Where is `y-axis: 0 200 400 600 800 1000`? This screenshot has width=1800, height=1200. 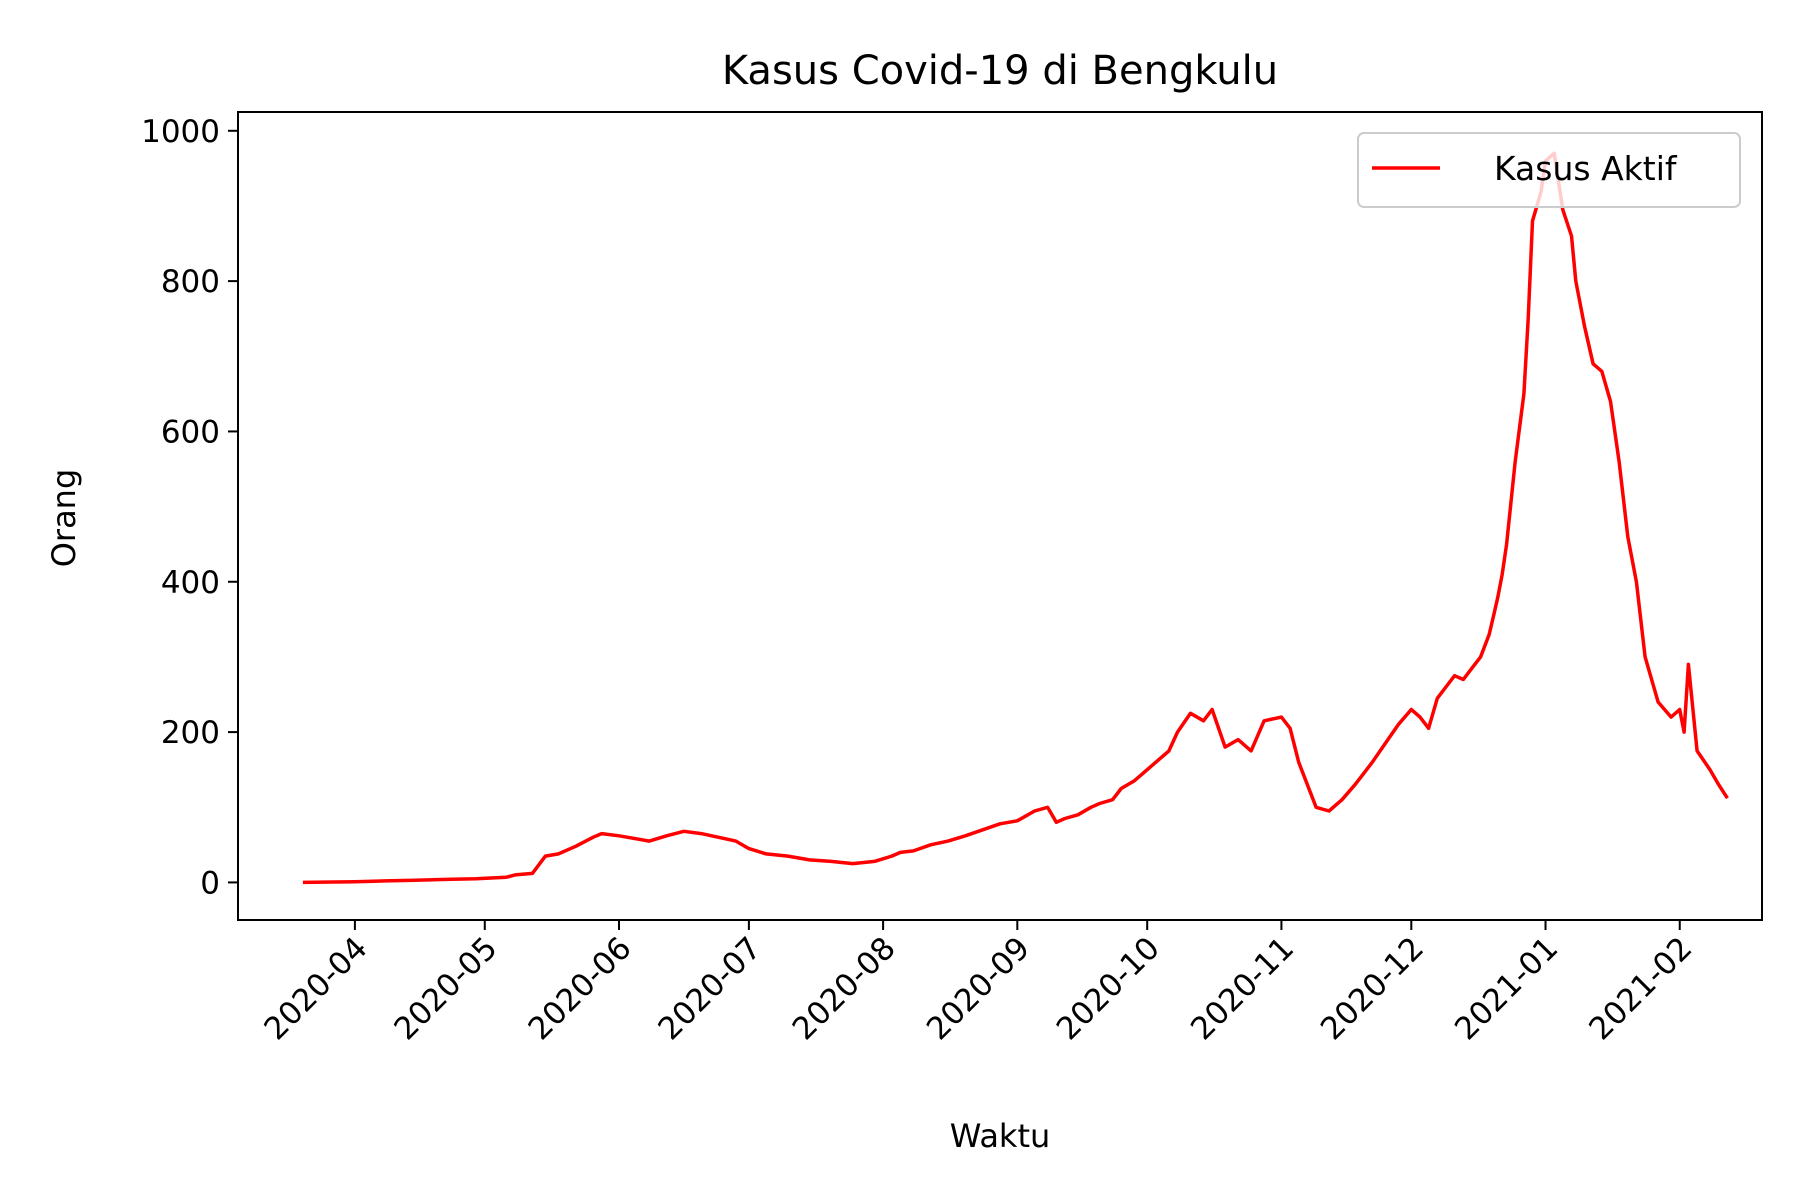 y-axis: 0 200 400 600 800 1000 is located at coordinates (189, 507).